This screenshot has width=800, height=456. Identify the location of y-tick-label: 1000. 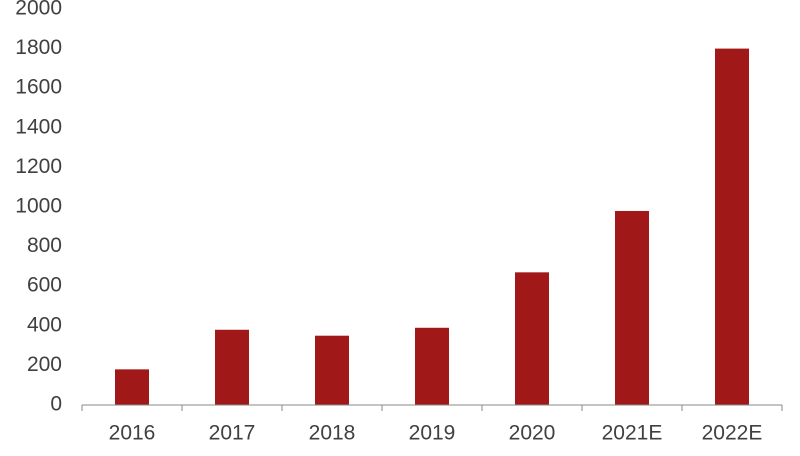
(38, 206).